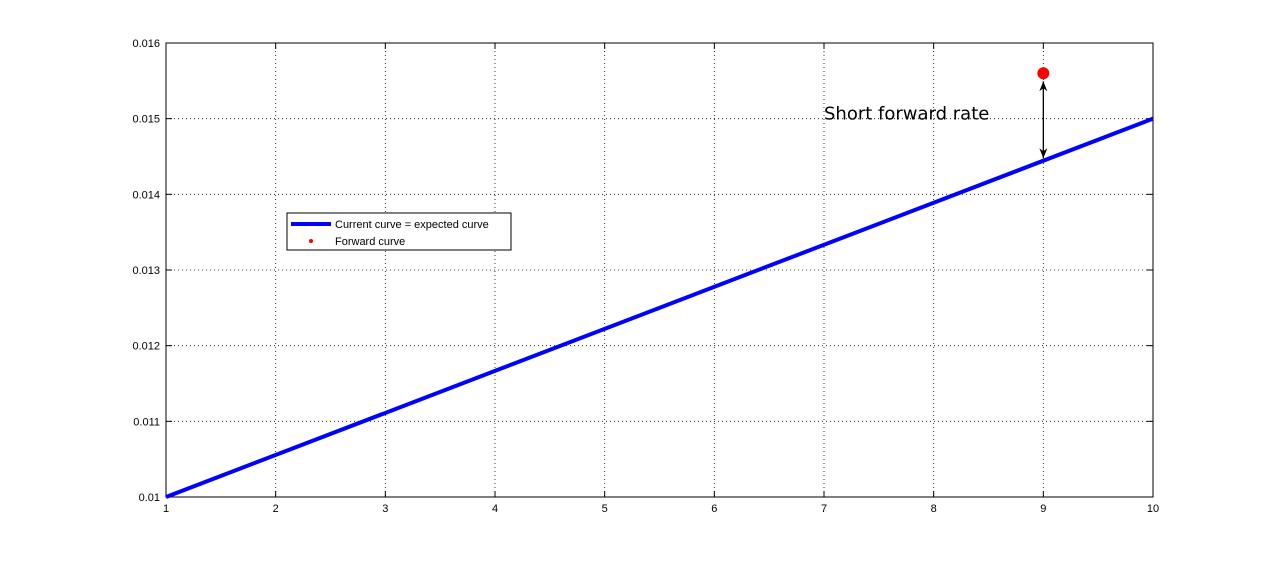 The height and width of the screenshot is (563, 1274). What do you see at coordinates (1043, 153) in the screenshot?
I see `annotation-arrowhead-down` at bounding box center [1043, 153].